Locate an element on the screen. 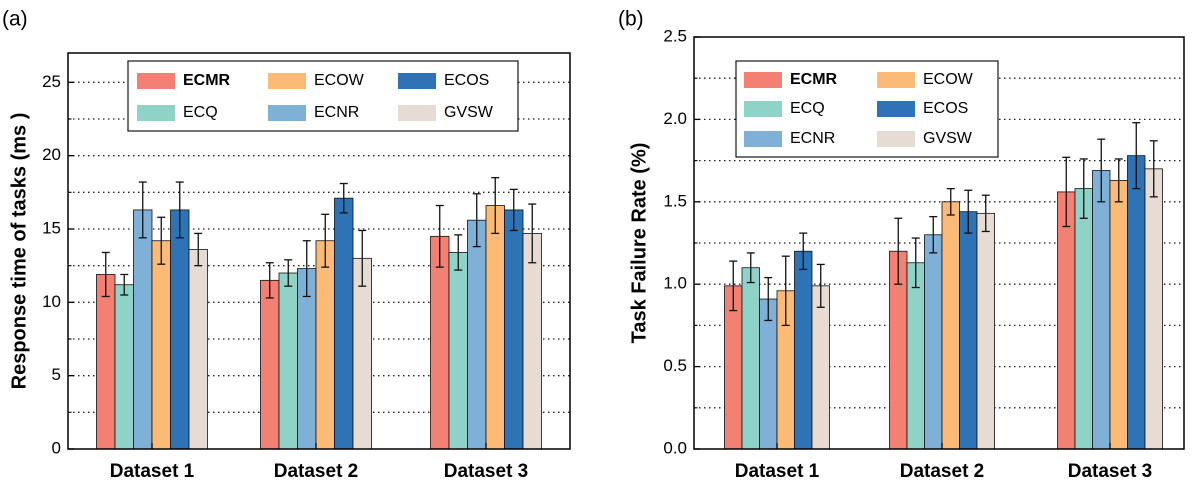 This screenshot has height=480, width=1200. y-tick-label: 5 is located at coordinates (56, 374).